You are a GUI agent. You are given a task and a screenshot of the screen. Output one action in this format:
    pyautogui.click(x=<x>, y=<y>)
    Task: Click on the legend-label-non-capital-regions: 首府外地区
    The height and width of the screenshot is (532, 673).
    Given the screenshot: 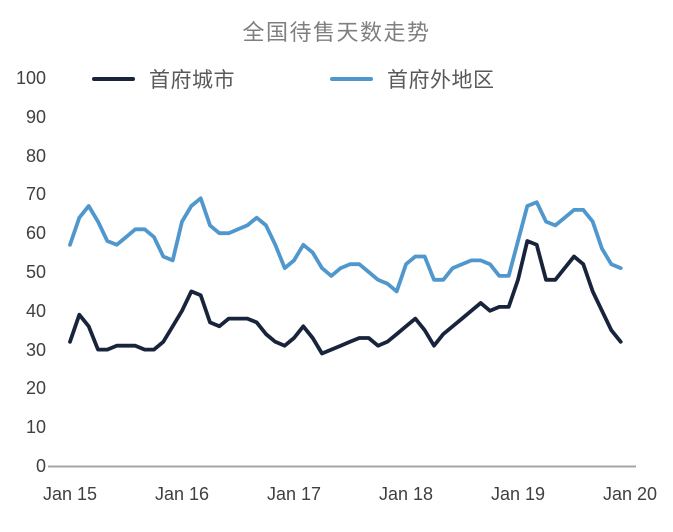 What is the action you would take?
    pyautogui.click(x=441, y=80)
    